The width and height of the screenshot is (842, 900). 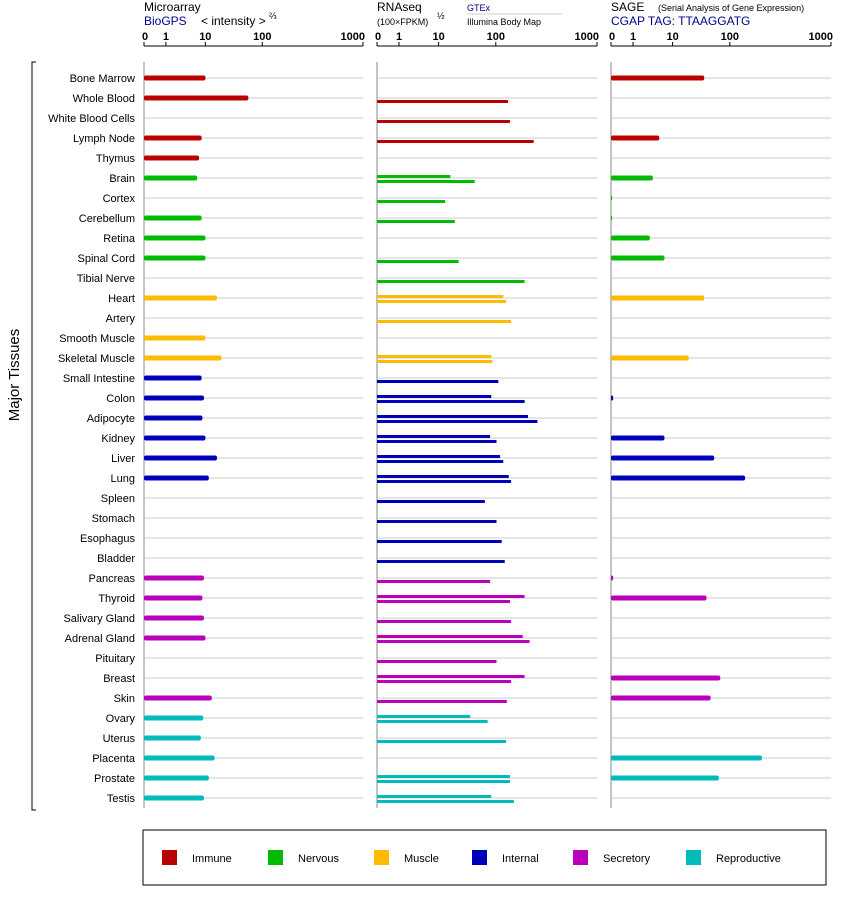 I want to click on tissue-label: Breast, so click(x=119, y=679).